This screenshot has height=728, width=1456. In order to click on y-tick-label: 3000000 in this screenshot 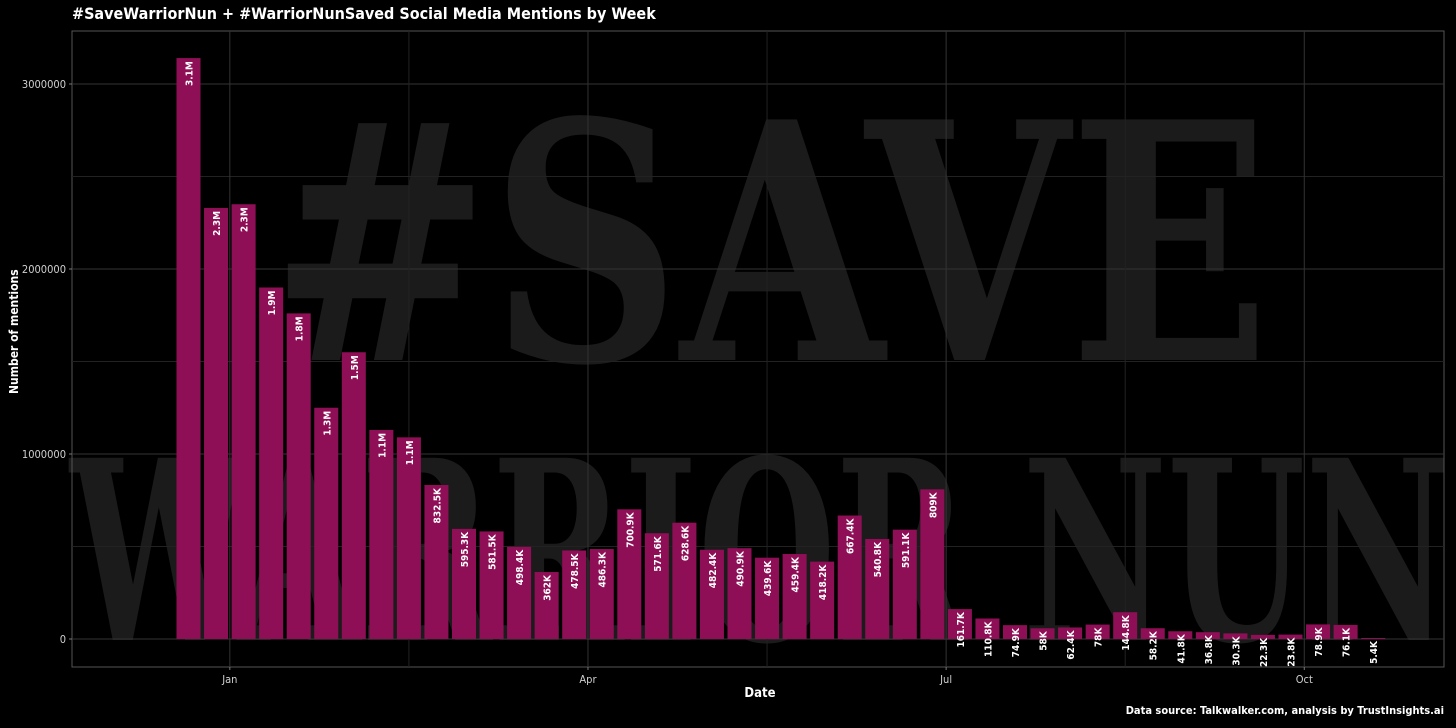, I will do `click(44, 84)`.